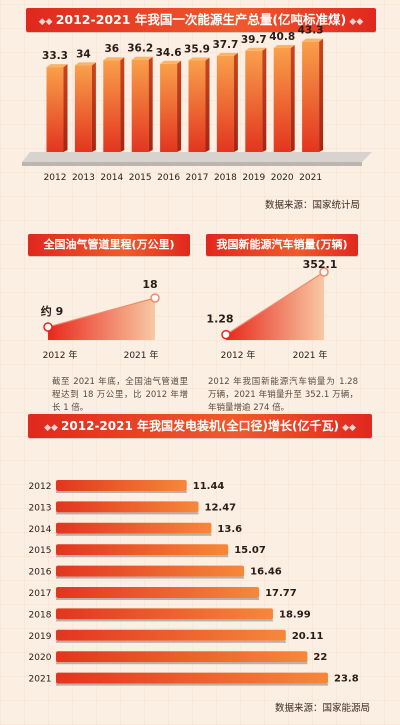  What do you see at coordinates (295, 614) in the screenshot?
I see `hbar-value-label: 18.99` at bounding box center [295, 614].